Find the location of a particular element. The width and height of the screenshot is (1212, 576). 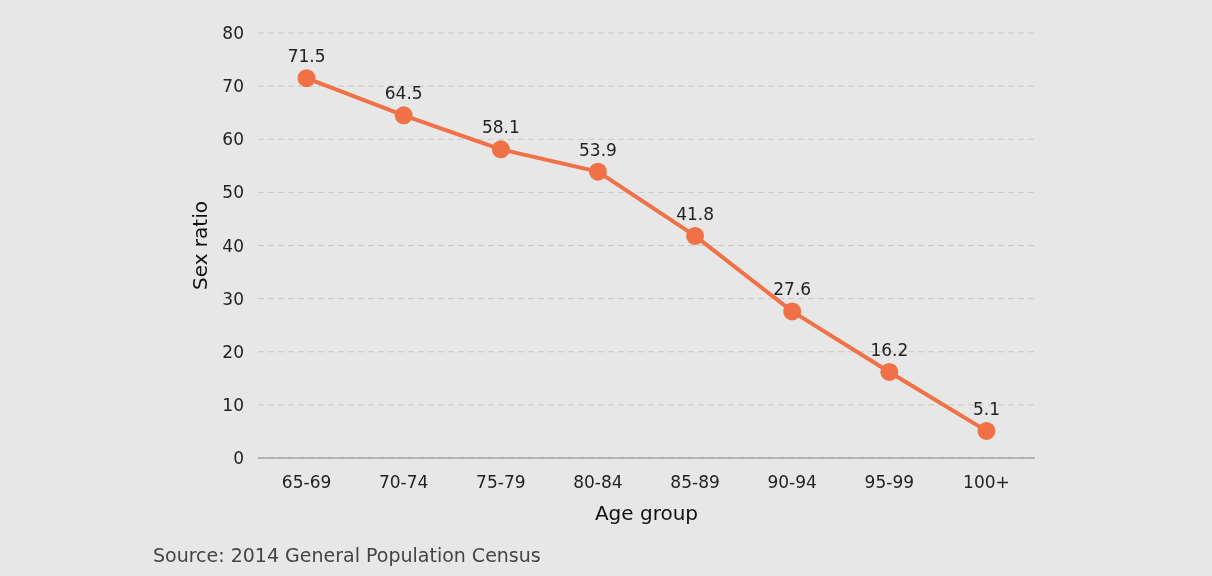

y-tick-label: 60 is located at coordinates (233, 139).